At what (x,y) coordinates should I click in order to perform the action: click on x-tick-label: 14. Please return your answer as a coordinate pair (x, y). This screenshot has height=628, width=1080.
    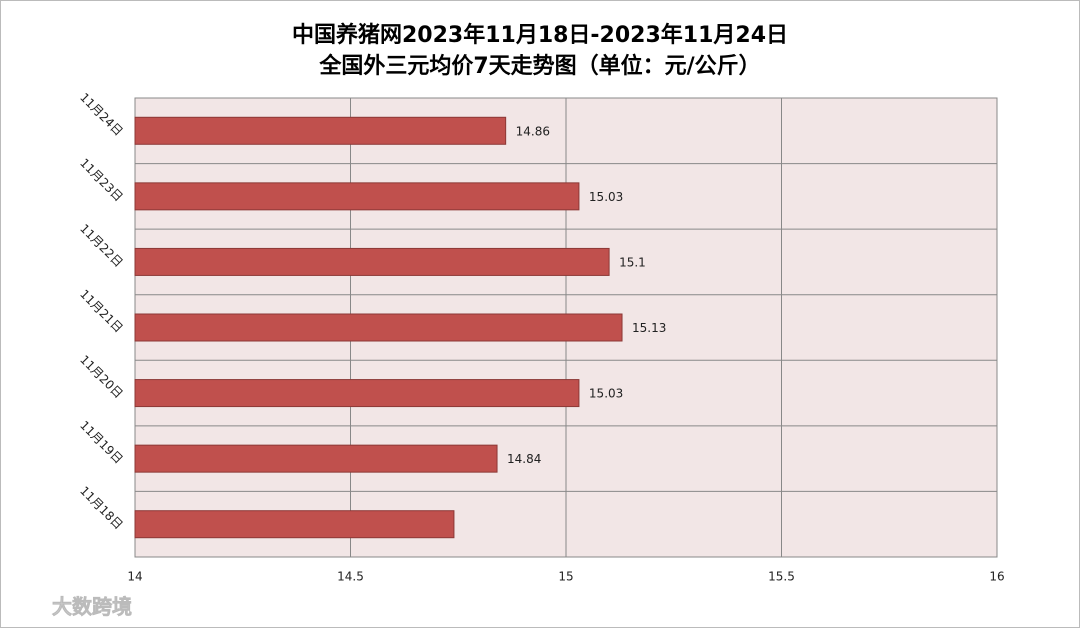
    Looking at the image, I should click on (134, 577).